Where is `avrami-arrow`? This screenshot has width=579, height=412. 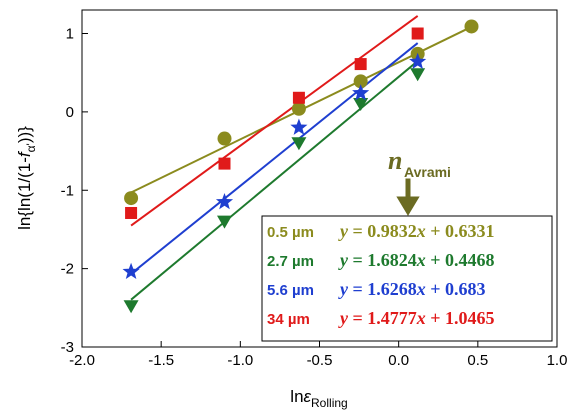
avrami-arrow is located at coordinates (408, 197).